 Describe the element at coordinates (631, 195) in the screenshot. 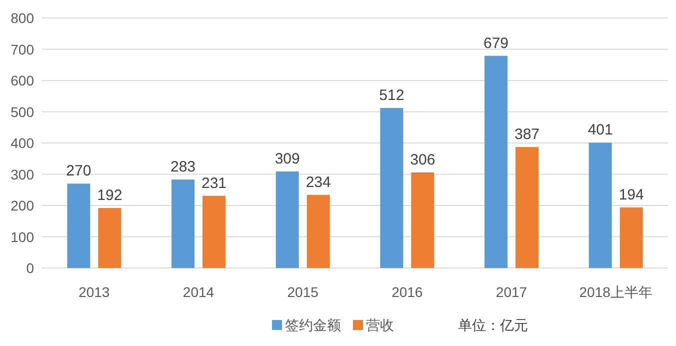

I see `data-label: 194` at that location.